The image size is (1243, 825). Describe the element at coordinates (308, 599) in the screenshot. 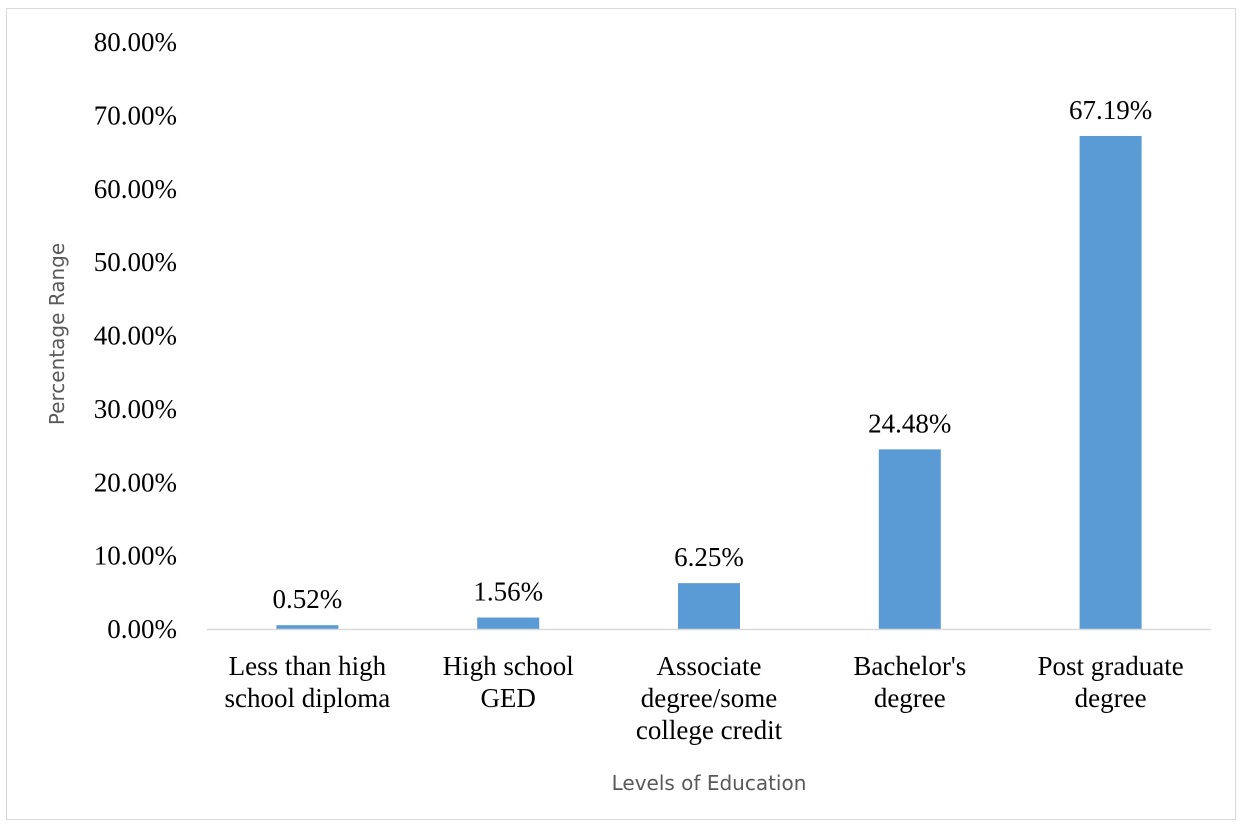

I see `data-label: 0.52%` at that location.